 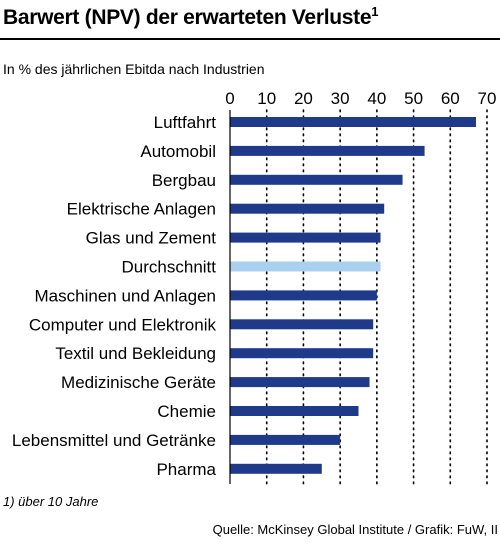 I want to click on category-label-0: Luftfahrt, so click(x=185, y=122).